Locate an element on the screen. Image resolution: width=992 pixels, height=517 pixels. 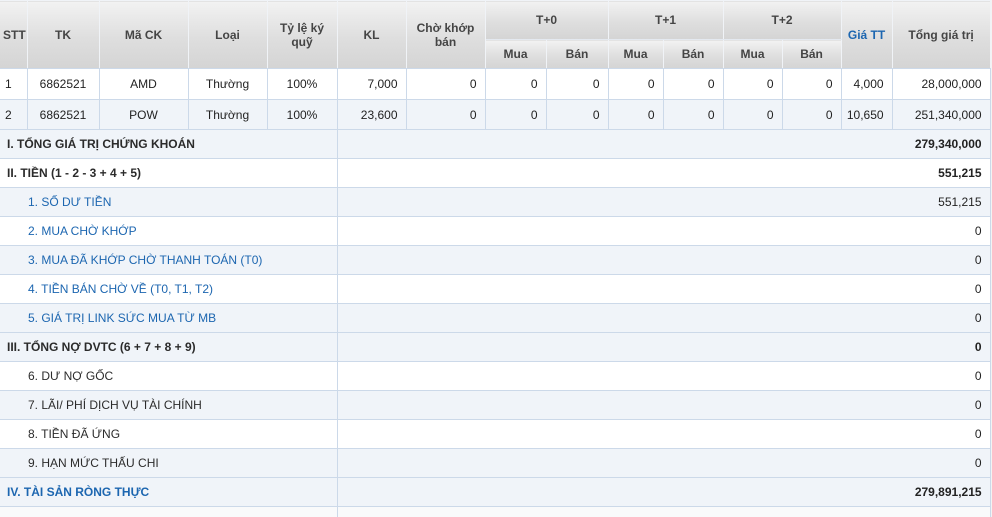
col-header-t1-sell: Bán is located at coordinates (693, 54).